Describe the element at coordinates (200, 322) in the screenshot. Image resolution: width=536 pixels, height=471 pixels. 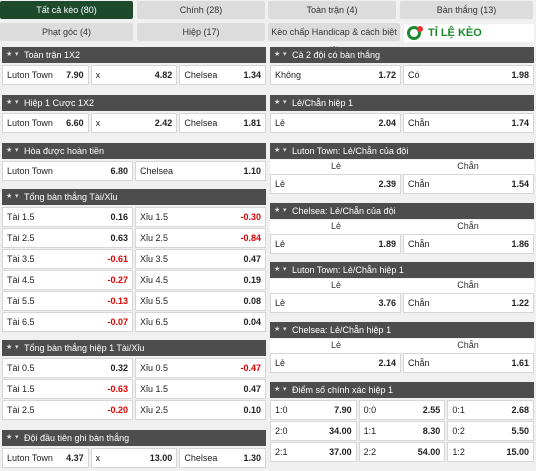
I see `odds-cell: Xỉu 6.5 0.04` at that location.